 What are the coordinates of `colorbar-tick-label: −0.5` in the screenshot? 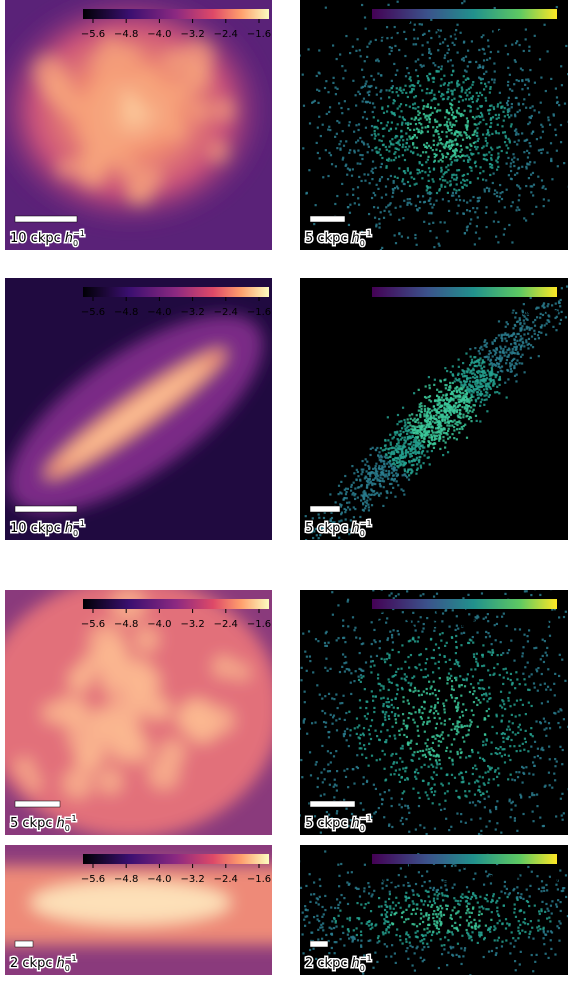 It's located at (547, 34).